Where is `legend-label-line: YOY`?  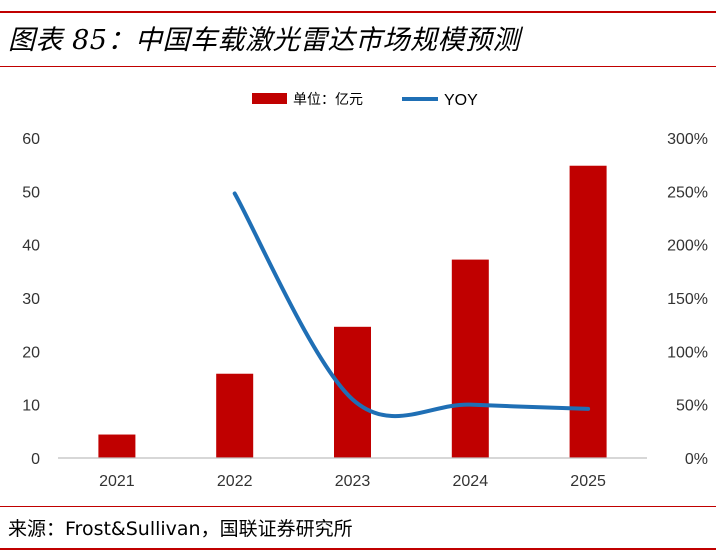
legend-label-line: YOY is located at coordinates (461, 100).